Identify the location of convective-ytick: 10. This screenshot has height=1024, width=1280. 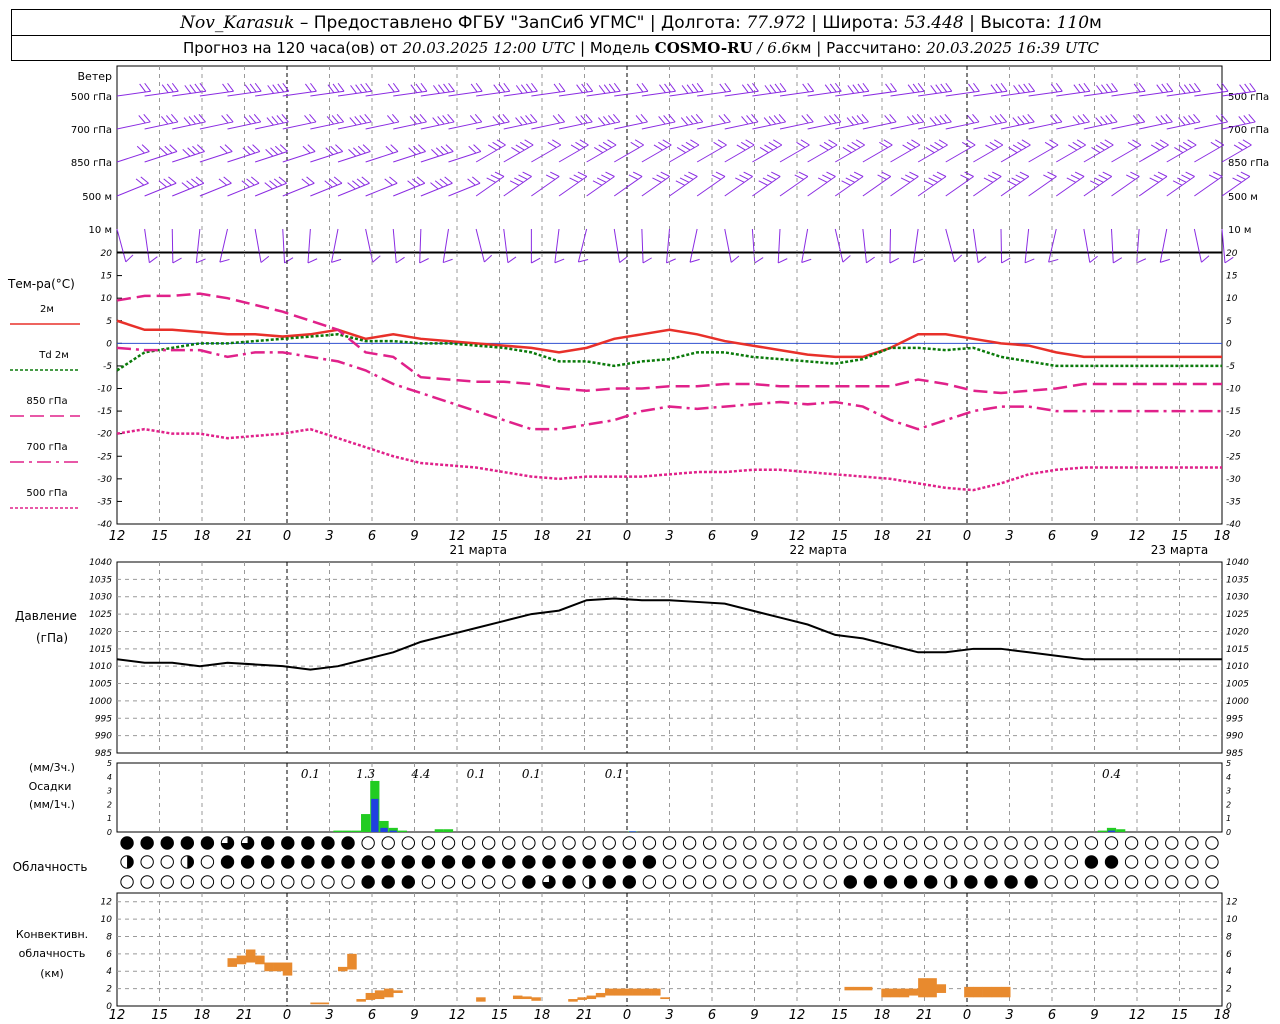
(107, 920).